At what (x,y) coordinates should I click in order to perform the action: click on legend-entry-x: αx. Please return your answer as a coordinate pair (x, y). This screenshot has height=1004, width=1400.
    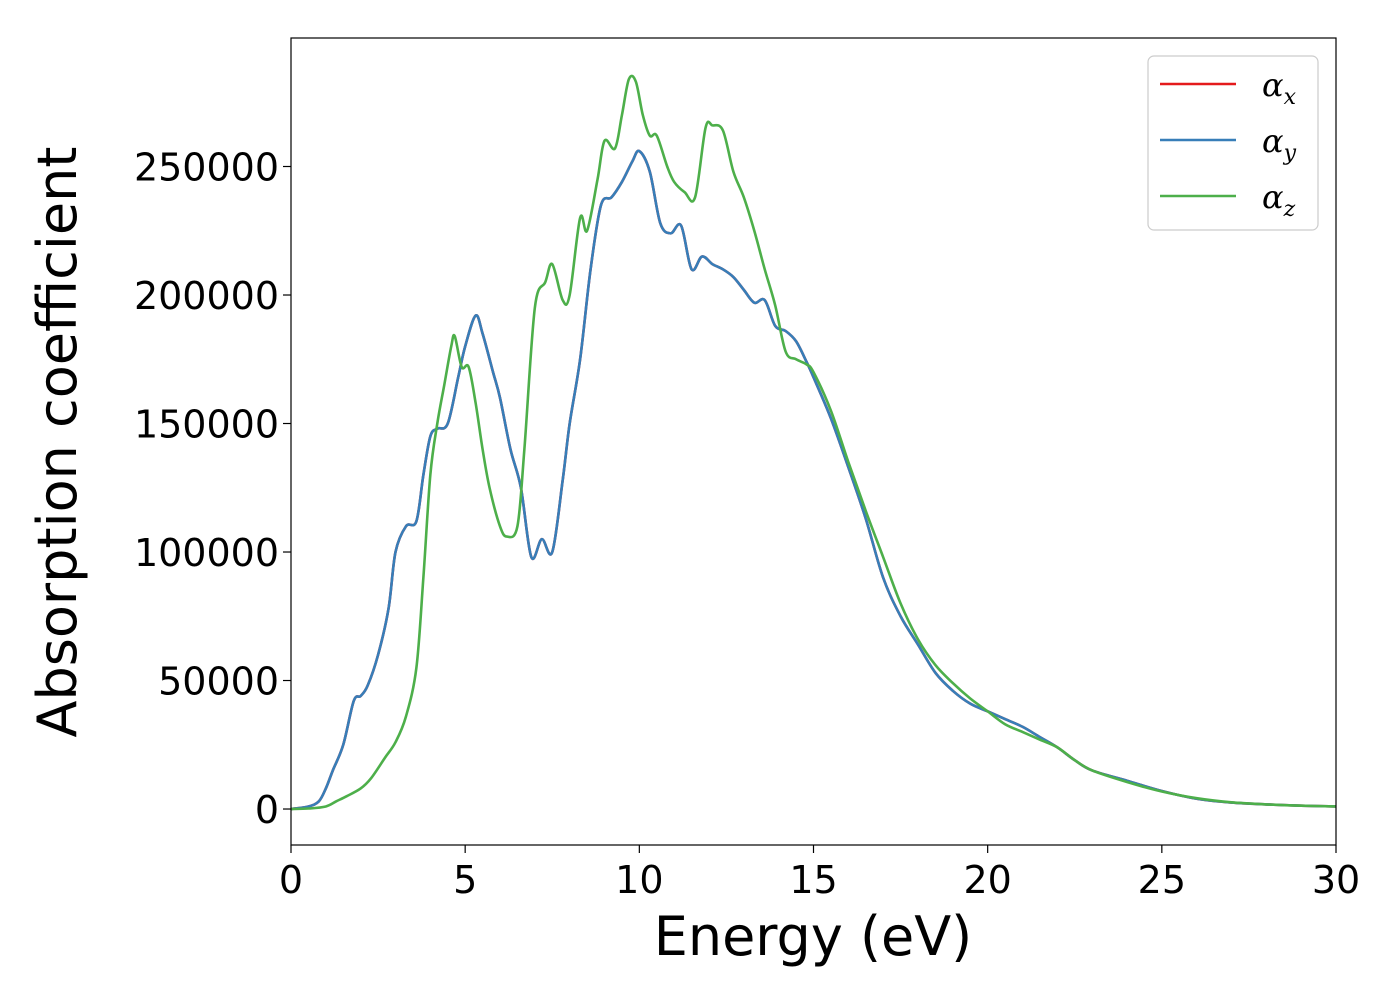
    Looking at the image, I should click on (1279, 88).